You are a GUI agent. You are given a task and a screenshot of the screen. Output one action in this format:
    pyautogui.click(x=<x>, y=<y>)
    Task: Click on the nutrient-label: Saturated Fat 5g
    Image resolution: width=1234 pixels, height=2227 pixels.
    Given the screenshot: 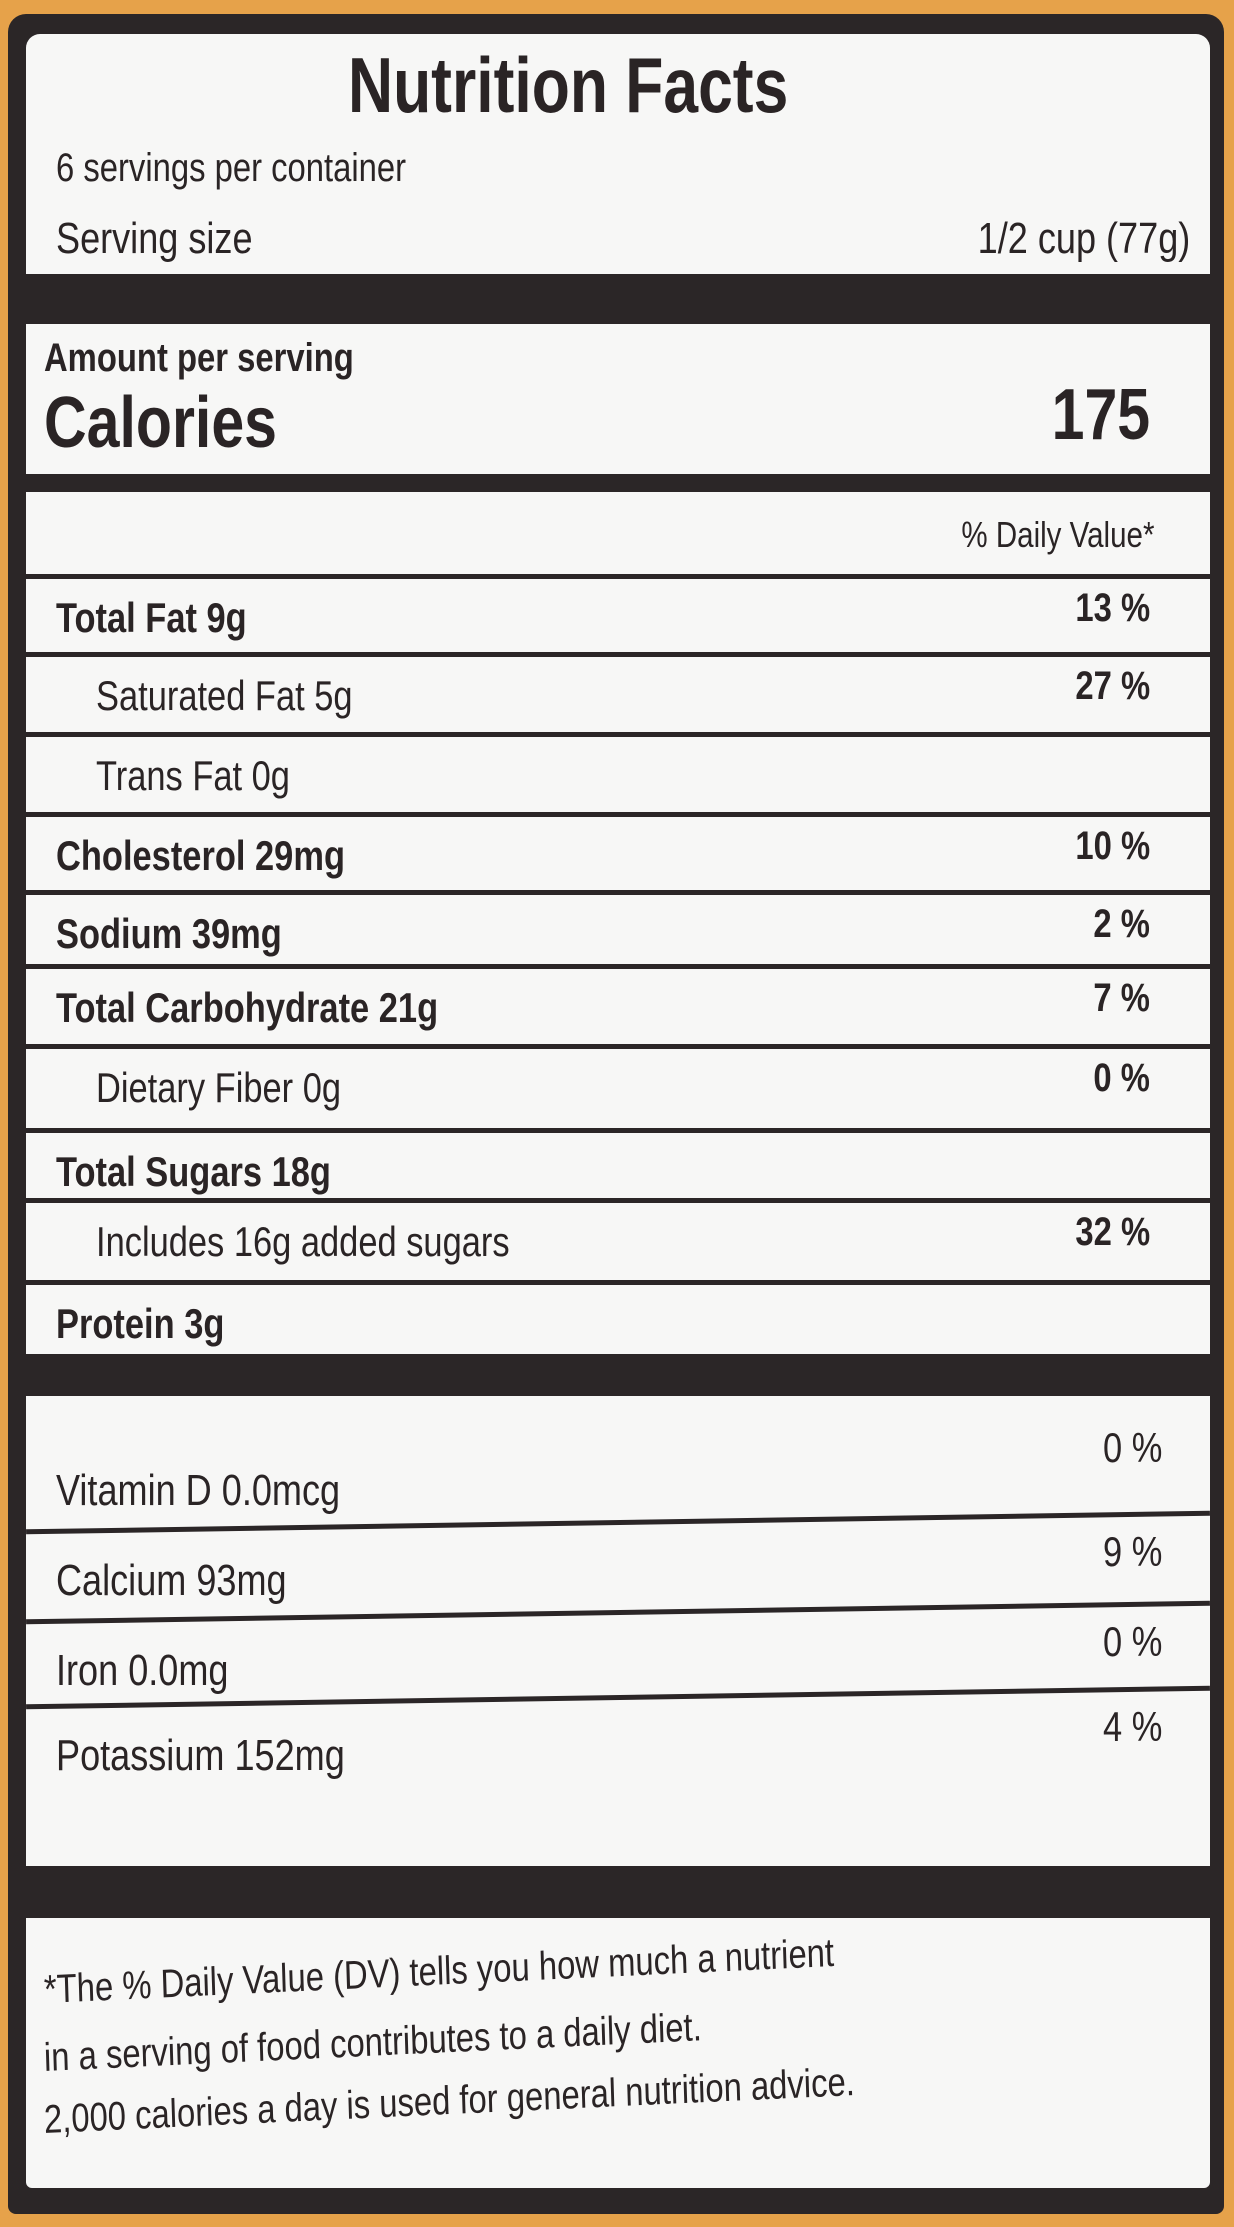 What is the action you would take?
    pyautogui.click(x=224, y=695)
    